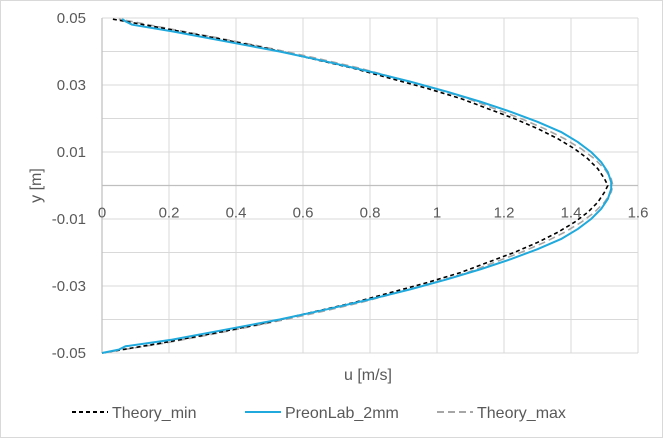  Describe the element at coordinates (36, 185) in the screenshot. I see `y-axis-title: y [m]` at that location.